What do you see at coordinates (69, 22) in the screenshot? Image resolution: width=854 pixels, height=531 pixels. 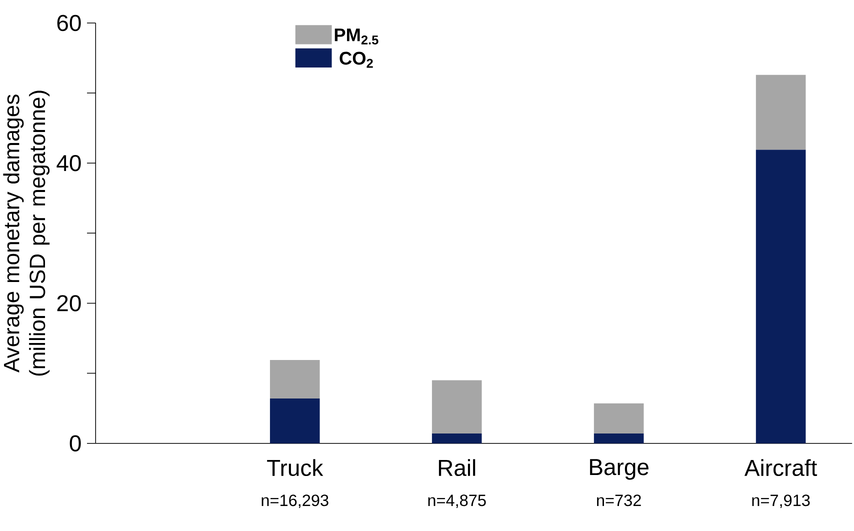 I see `y-tick-label: 60` at bounding box center [69, 22].